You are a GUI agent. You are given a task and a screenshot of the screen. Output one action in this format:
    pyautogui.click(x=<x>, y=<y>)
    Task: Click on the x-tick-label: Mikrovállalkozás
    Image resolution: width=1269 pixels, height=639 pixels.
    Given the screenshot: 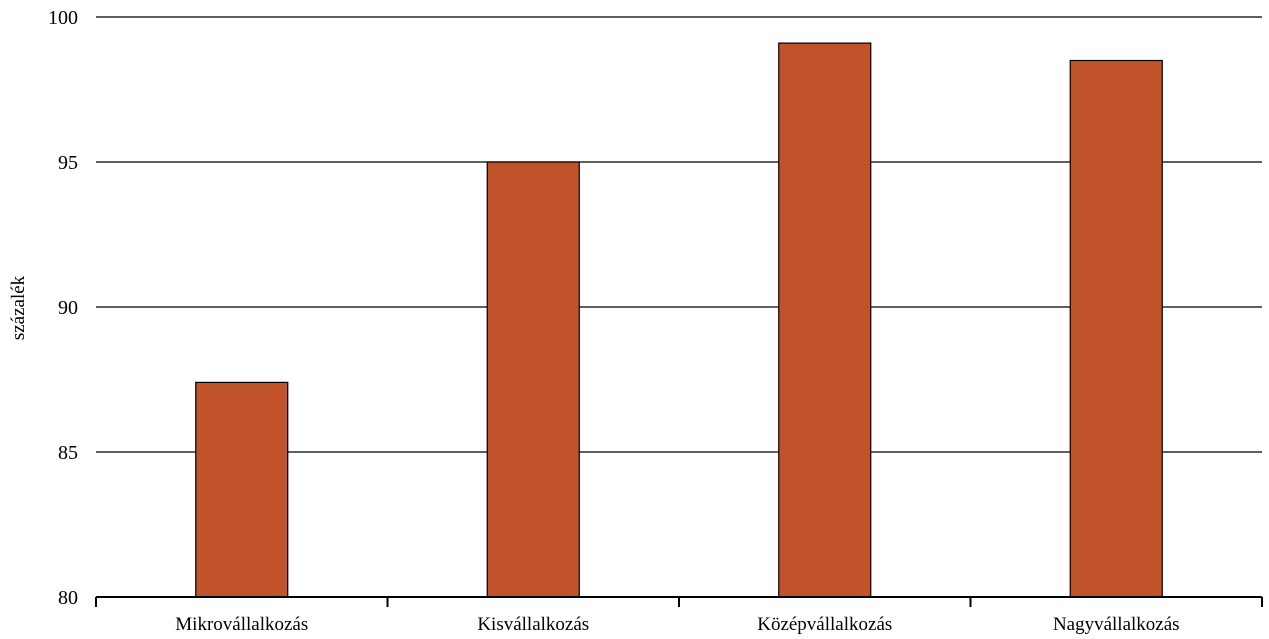 What is the action you would take?
    pyautogui.click(x=241, y=624)
    